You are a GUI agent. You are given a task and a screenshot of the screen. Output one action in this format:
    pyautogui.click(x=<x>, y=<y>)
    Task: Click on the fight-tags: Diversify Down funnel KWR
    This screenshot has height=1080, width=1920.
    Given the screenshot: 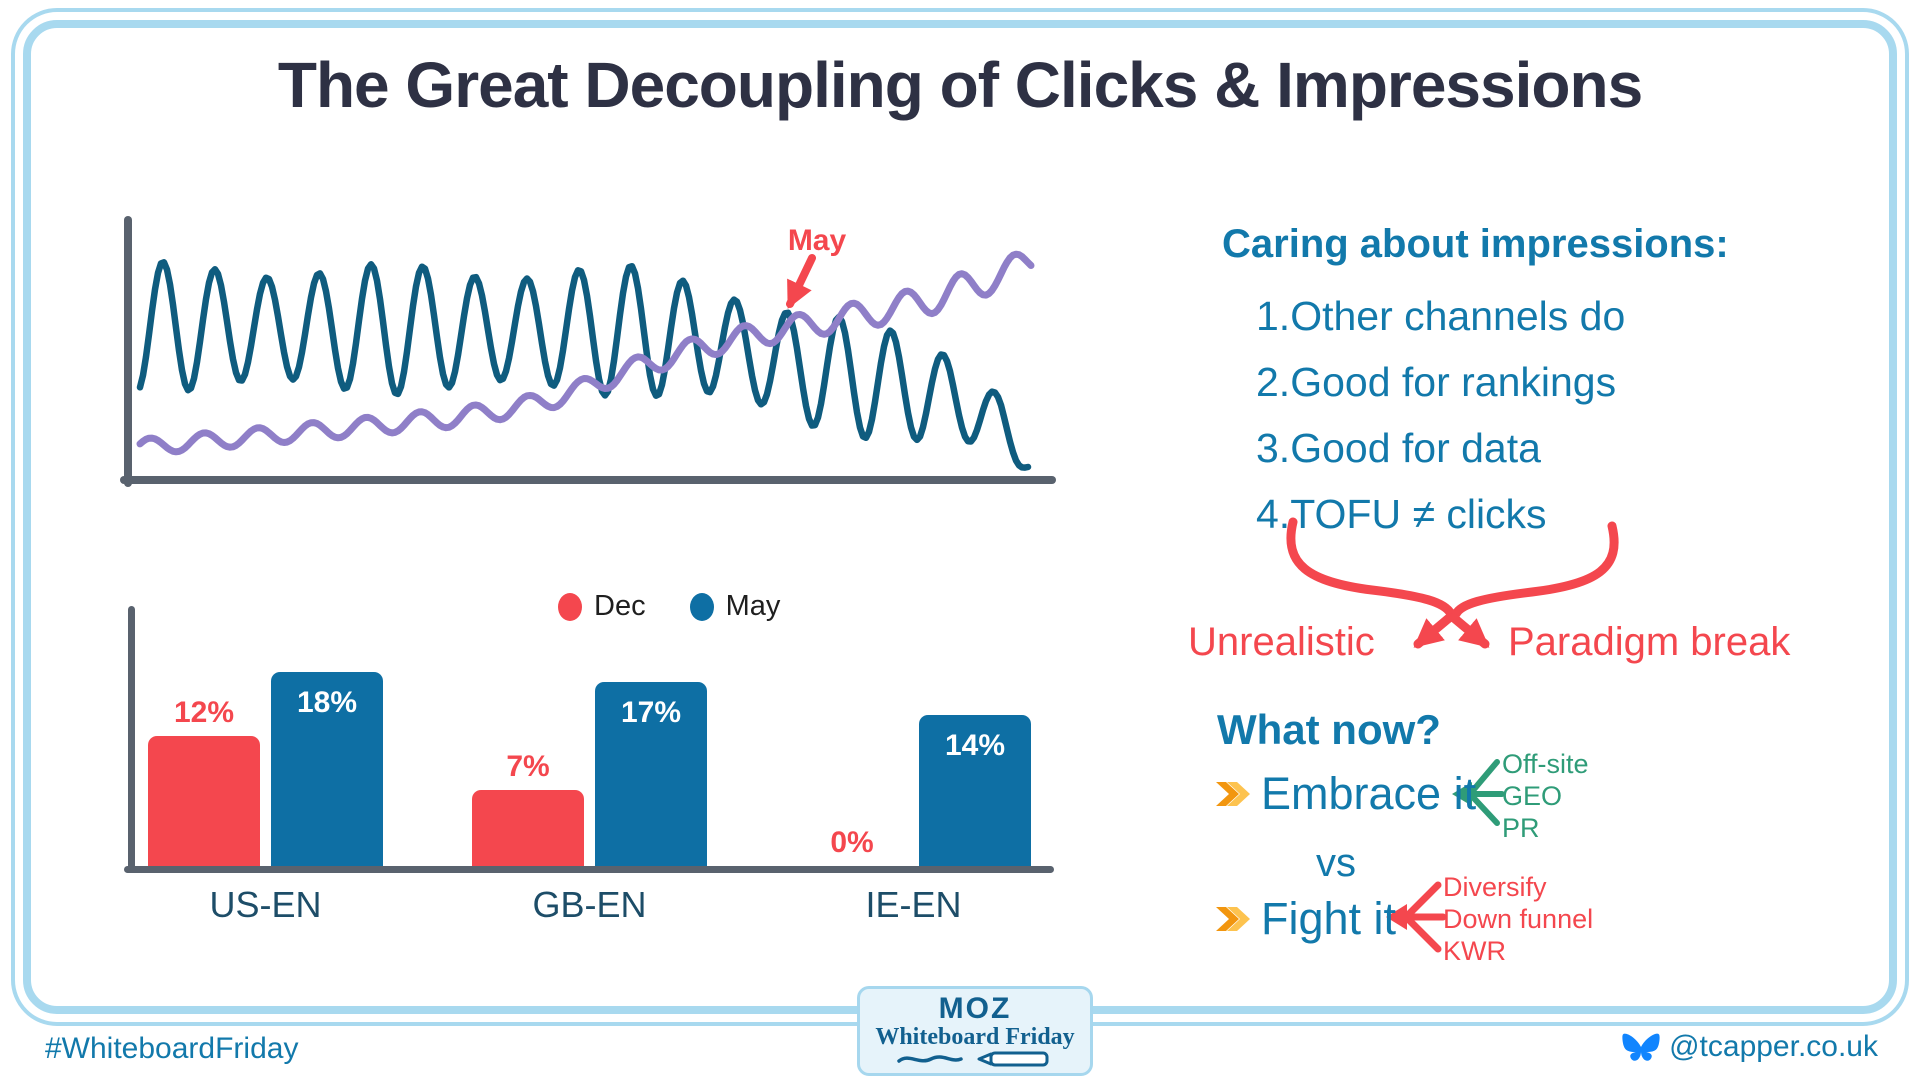 What is the action you would take?
    pyautogui.click(x=1518, y=919)
    